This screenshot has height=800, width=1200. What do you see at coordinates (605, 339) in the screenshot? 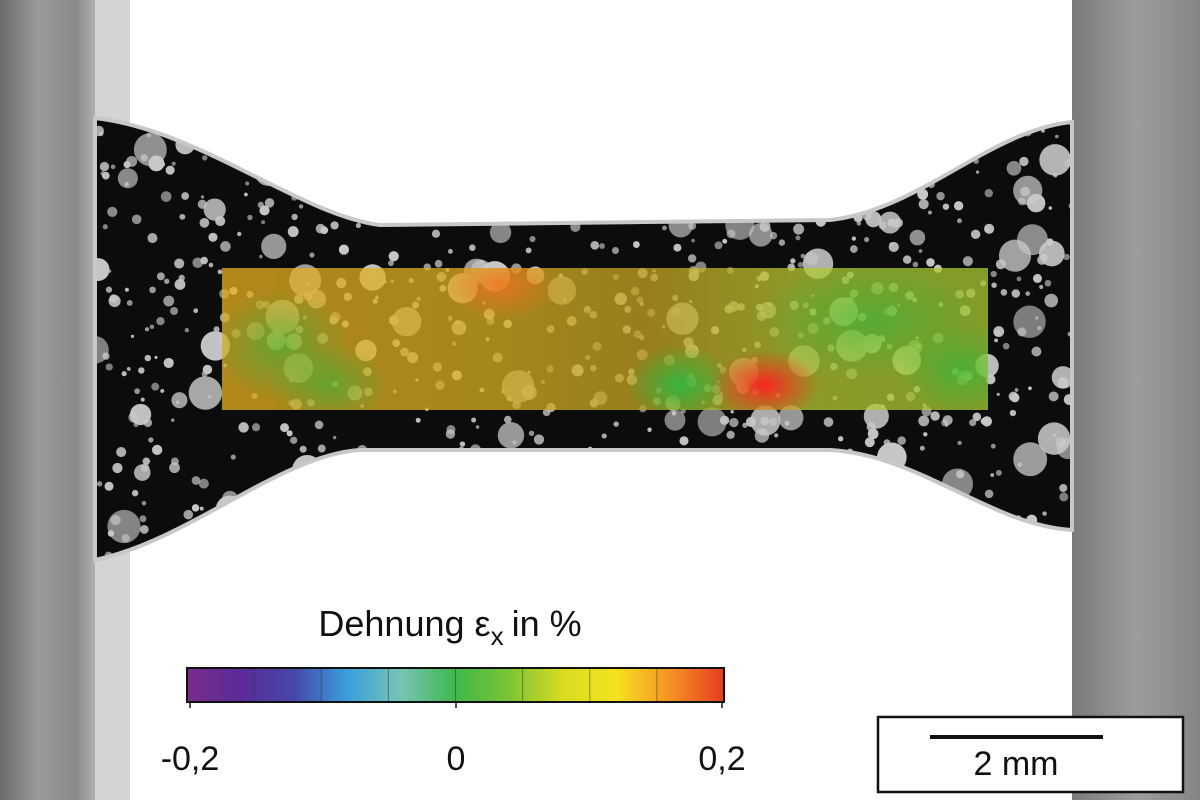
I see `strain-overlay` at bounding box center [605, 339].